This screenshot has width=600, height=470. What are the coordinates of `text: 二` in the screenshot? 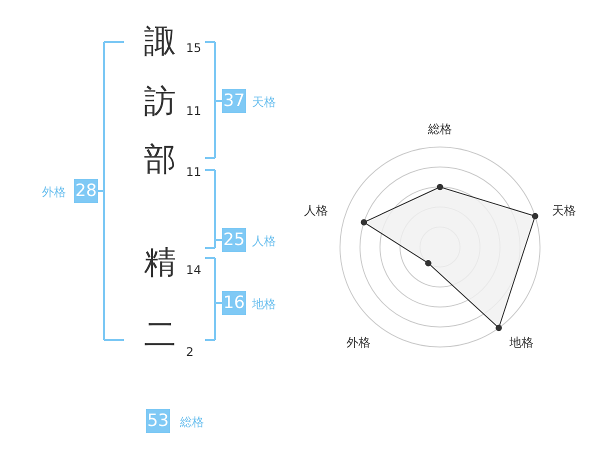 It's located at (160, 334).